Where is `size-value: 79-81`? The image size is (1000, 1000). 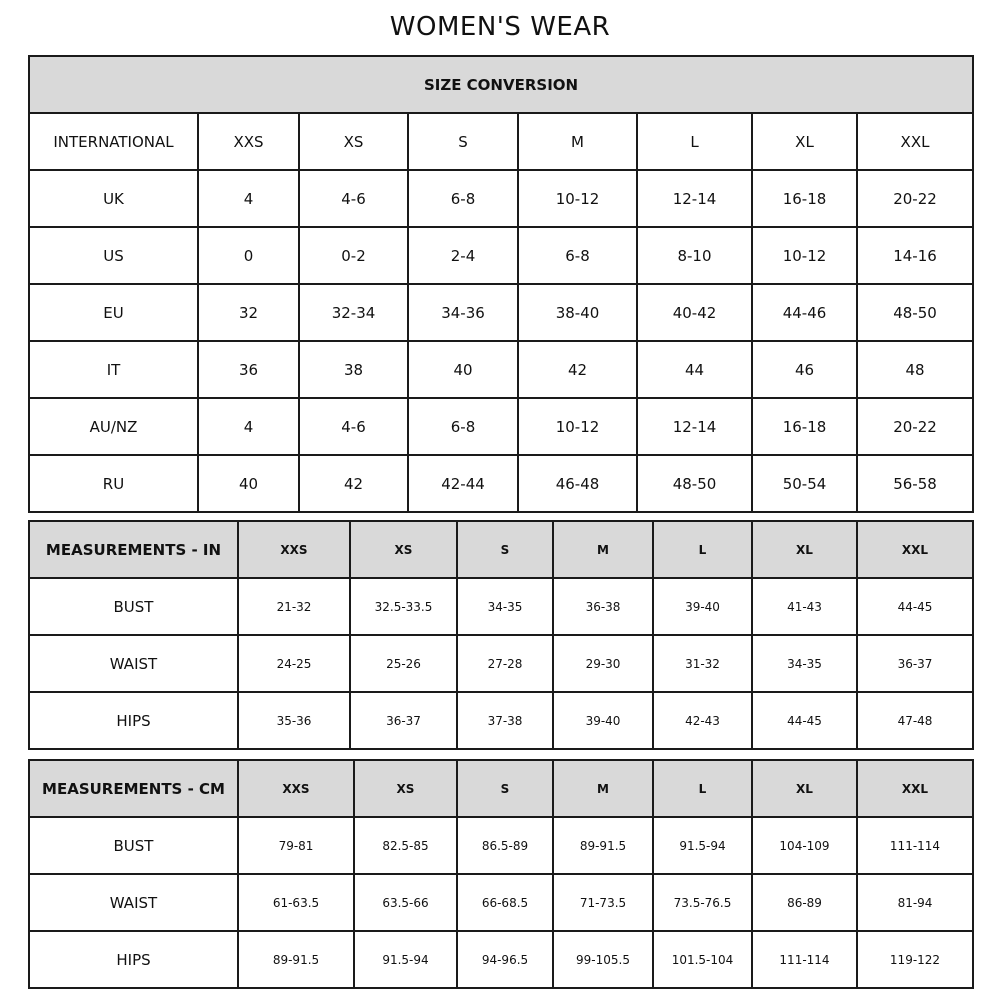 size-value: 79-81 is located at coordinates (296, 845).